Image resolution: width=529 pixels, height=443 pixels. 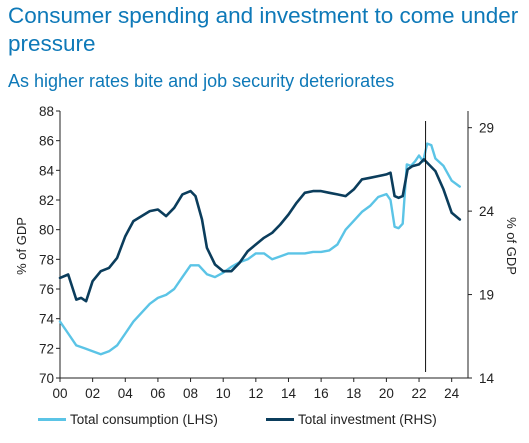 I want to click on legend-swatch-investment, so click(x=280, y=419).